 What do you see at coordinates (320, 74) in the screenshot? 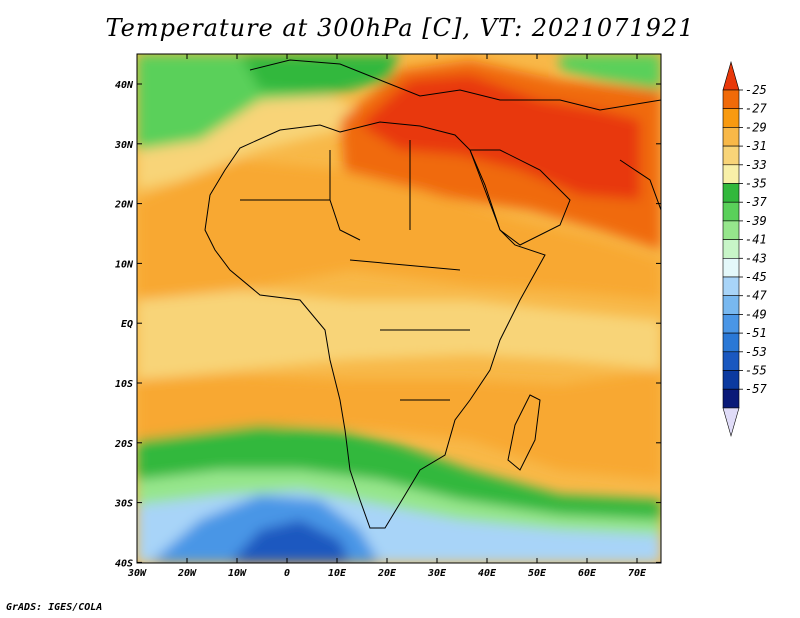
I see `field-cool-north-mid` at bounding box center [320, 74].